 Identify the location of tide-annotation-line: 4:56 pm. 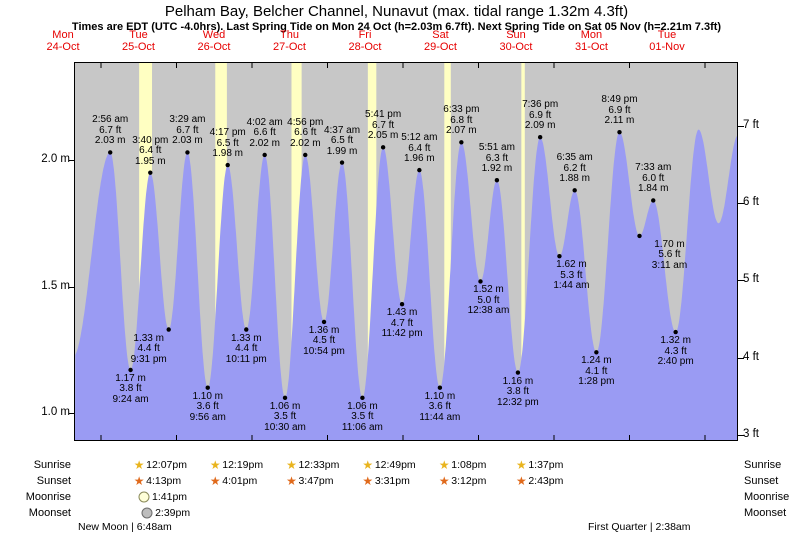
(305, 122).